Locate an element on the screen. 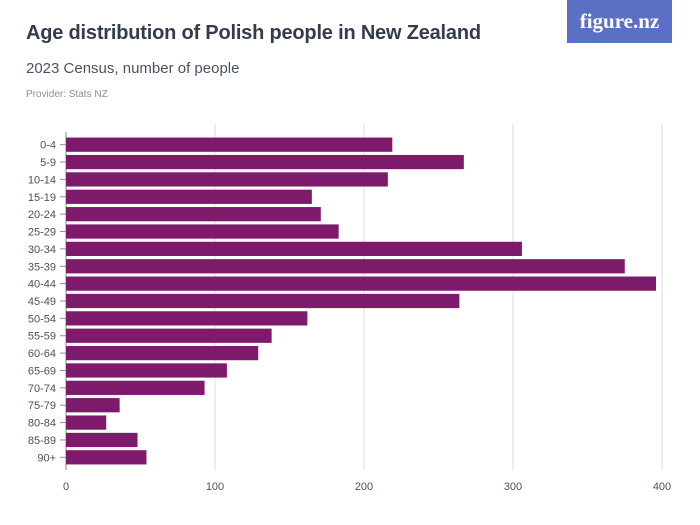 Image resolution: width=700 pixels, height=525 pixels. y-tick-label: 0-4 is located at coordinates (48, 146).